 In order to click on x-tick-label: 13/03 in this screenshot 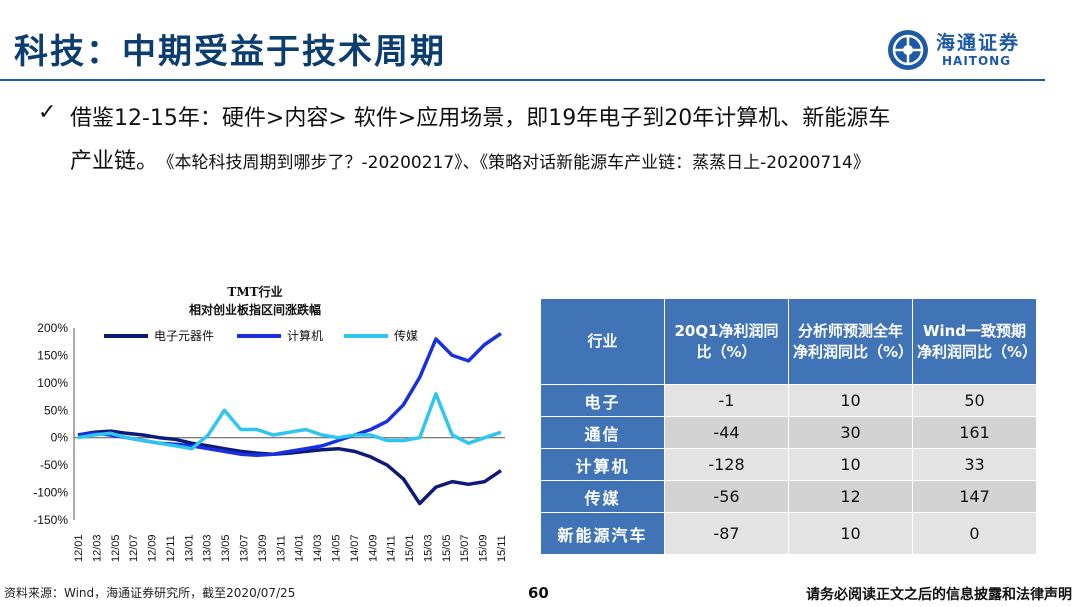, I will do `click(208, 548)`.